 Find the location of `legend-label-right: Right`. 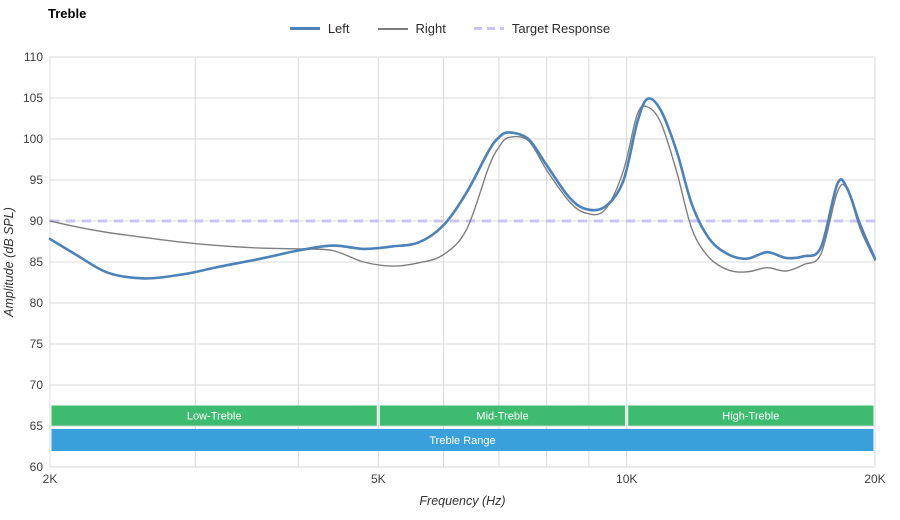

legend-label-right: Right is located at coordinates (430, 28).